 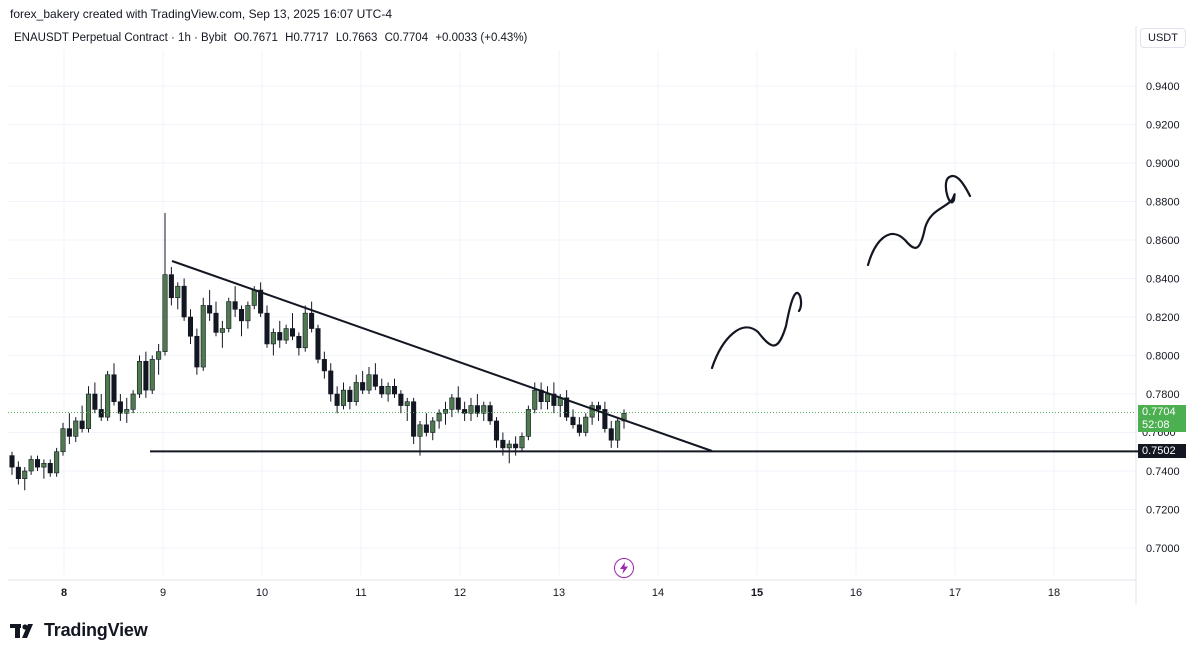 What do you see at coordinates (1162, 451) in the screenshot?
I see `support-price-tag: 0.7502` at bounding box center [1162, 451].